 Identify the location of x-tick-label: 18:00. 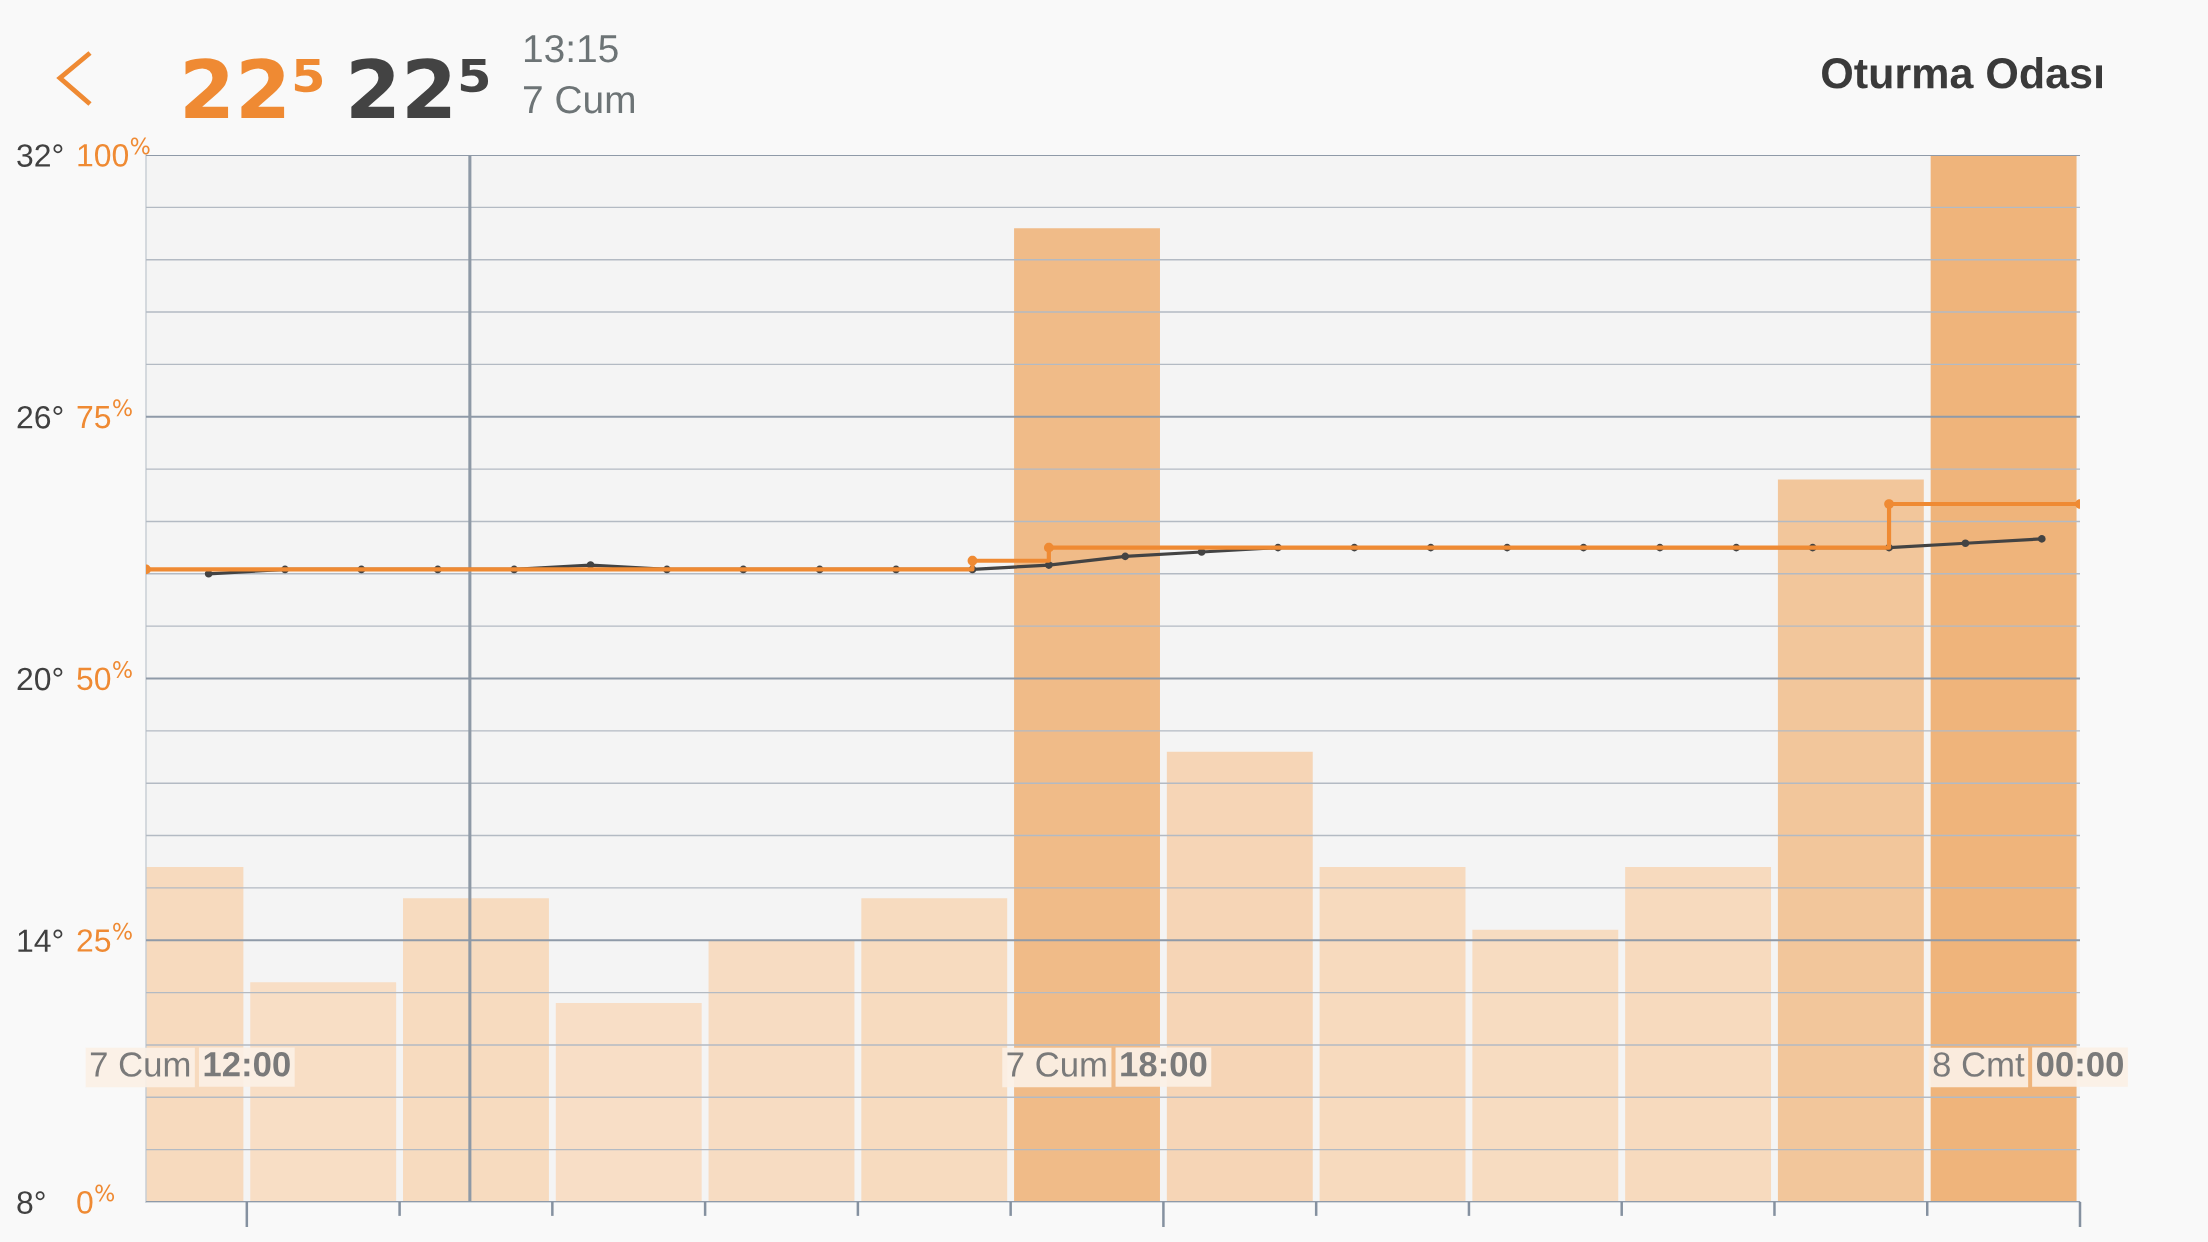
(1164, 1064).